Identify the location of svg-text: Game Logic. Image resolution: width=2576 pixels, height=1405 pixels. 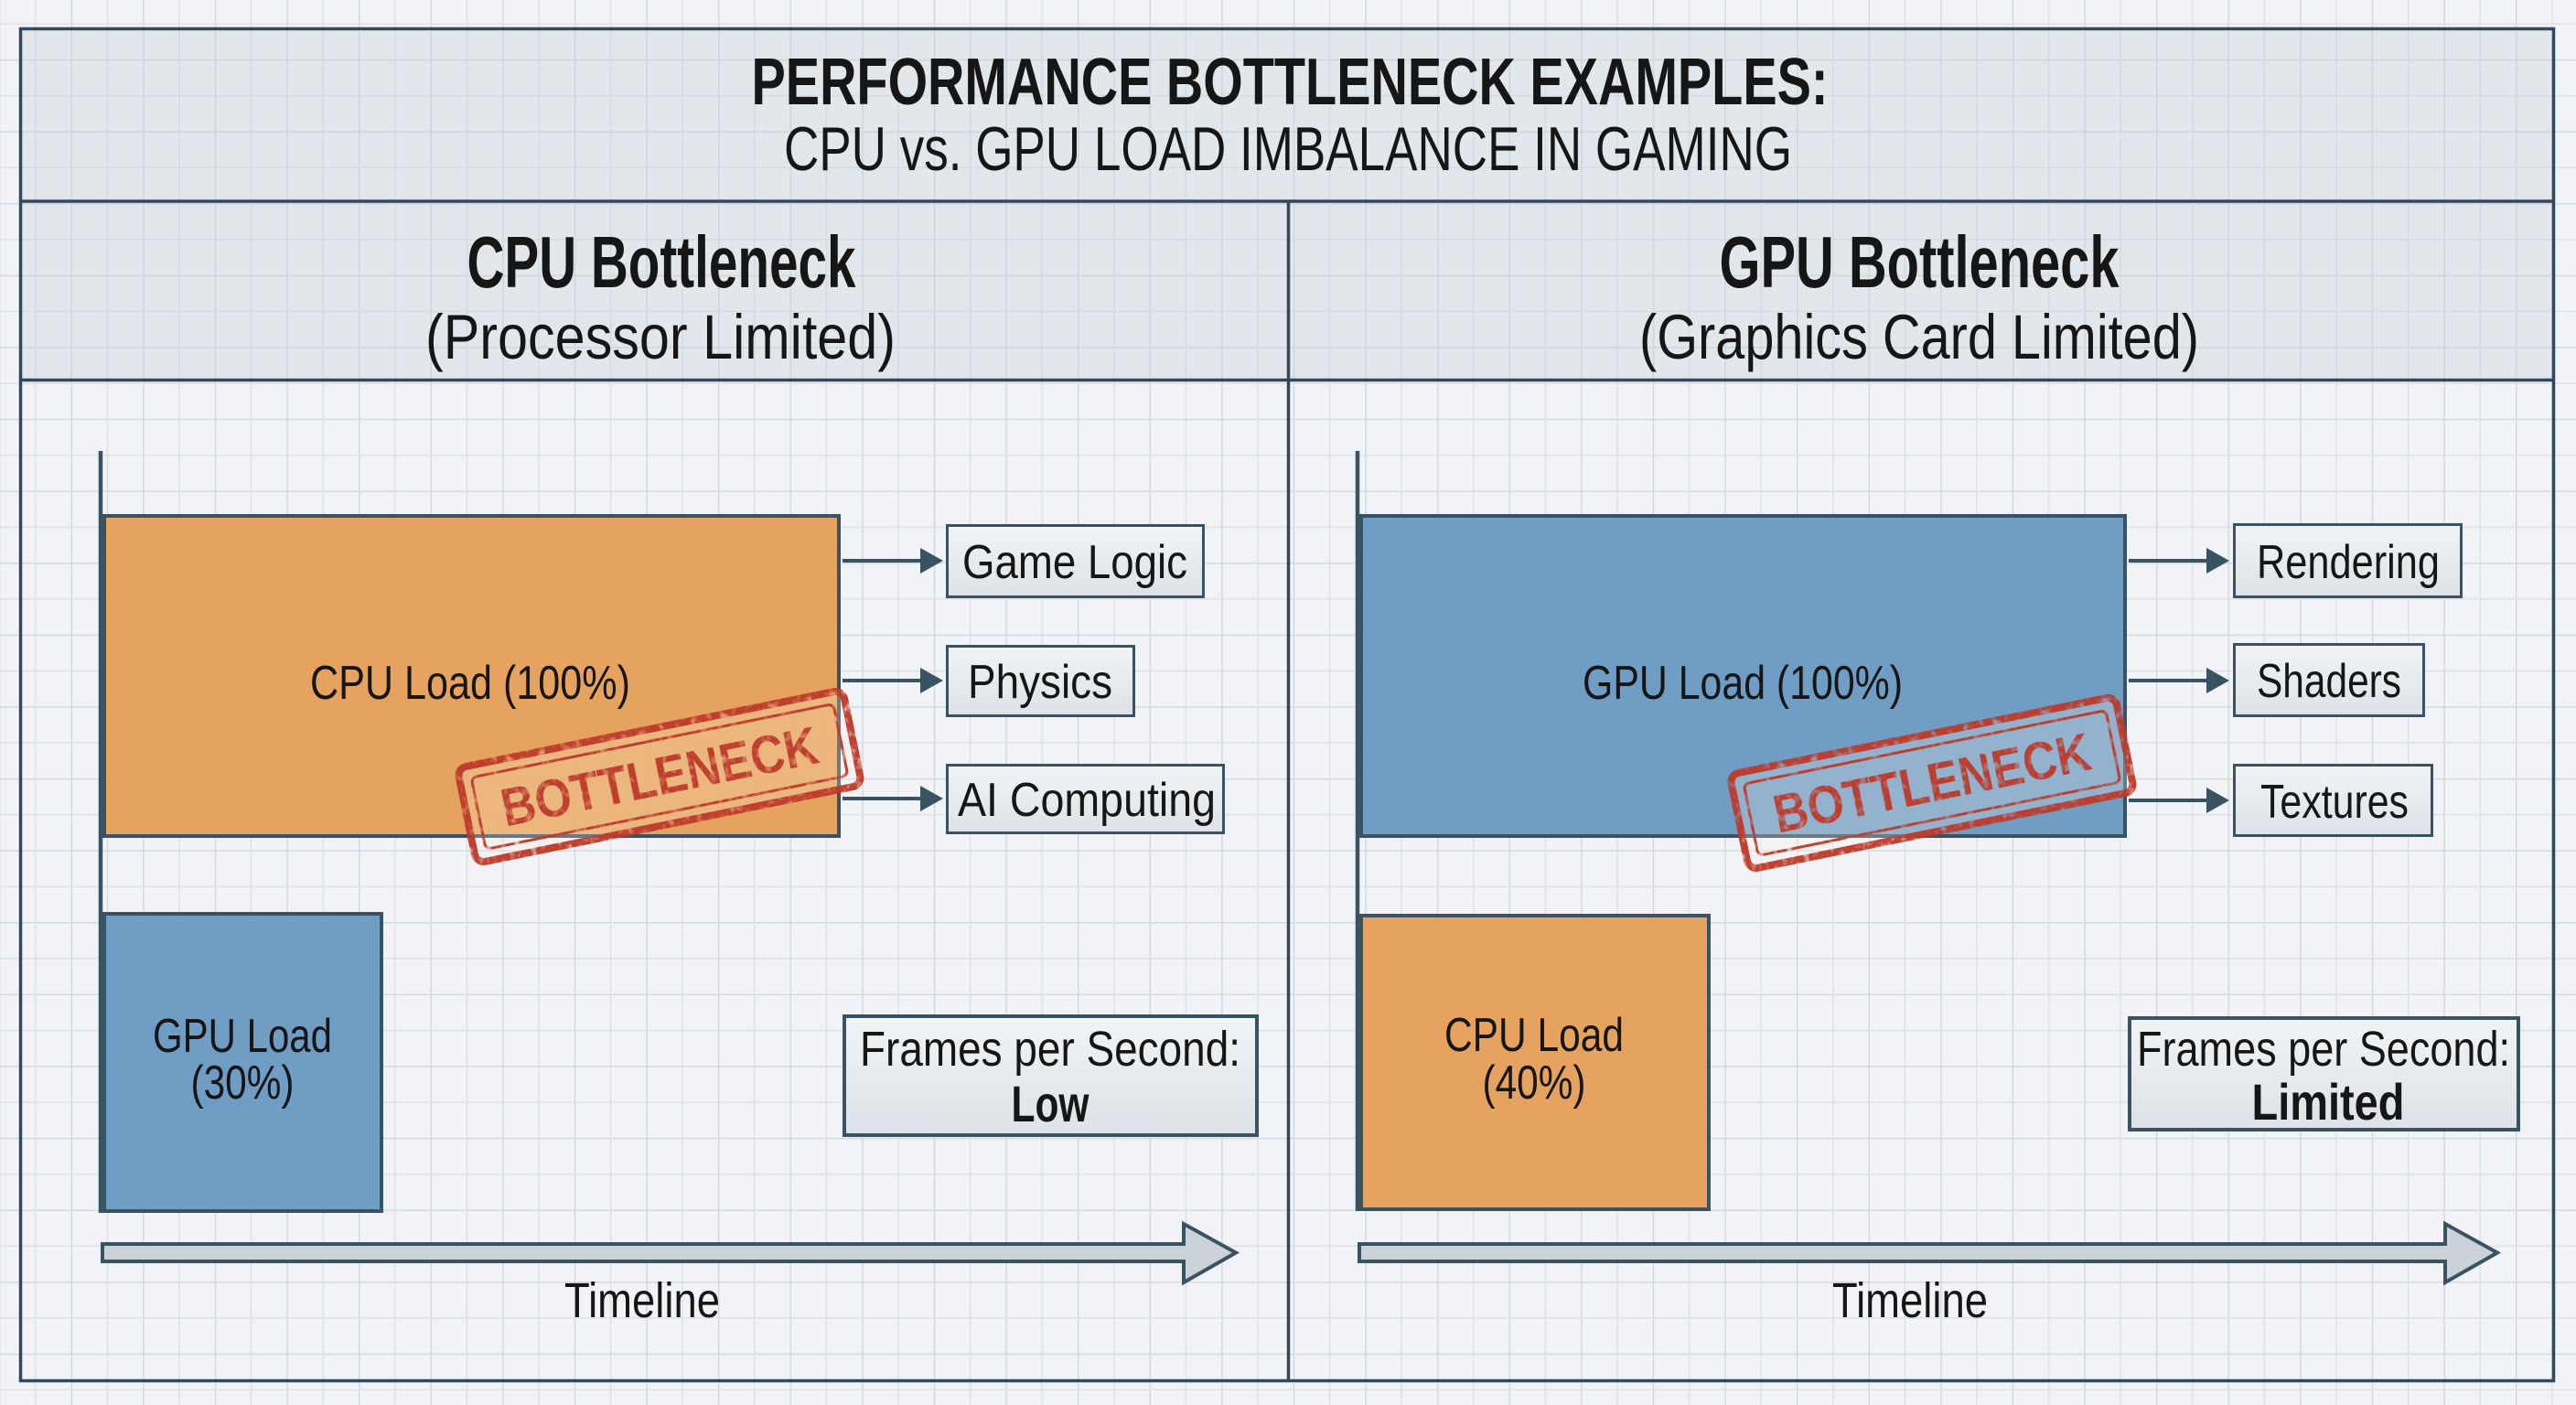
(1074, 562).